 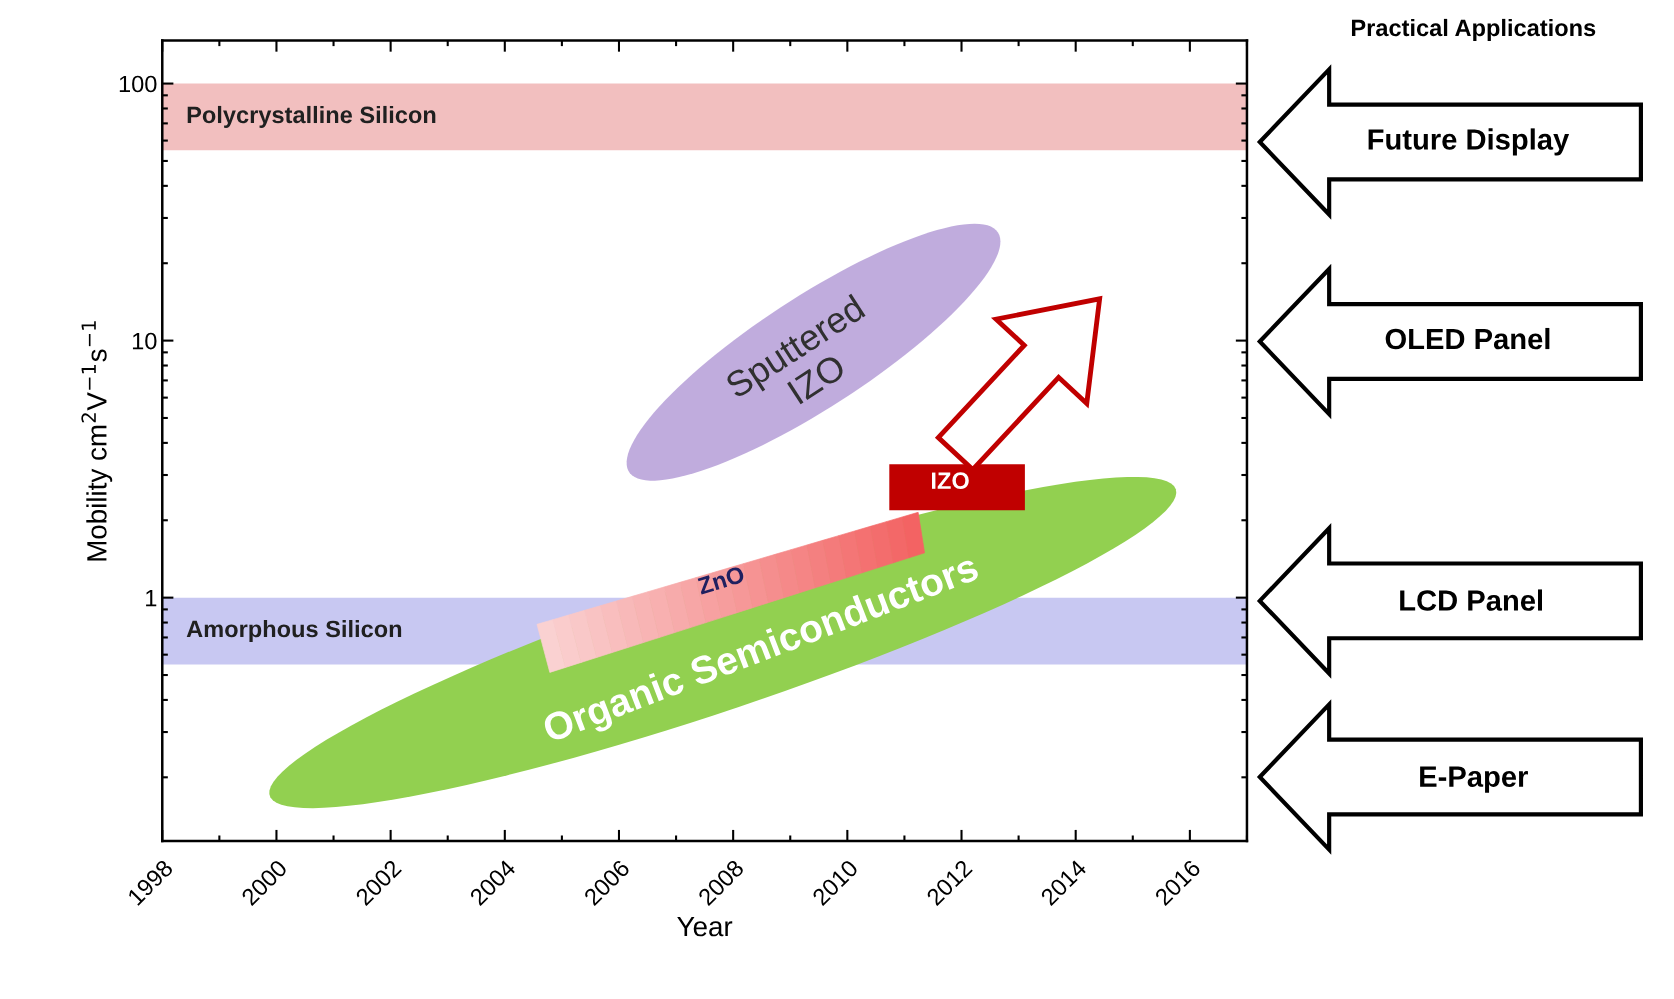 What do you see at coordinates (950, 481) in the screenshot?
I see `annotation: IZO` at bounding box center [950, 481].